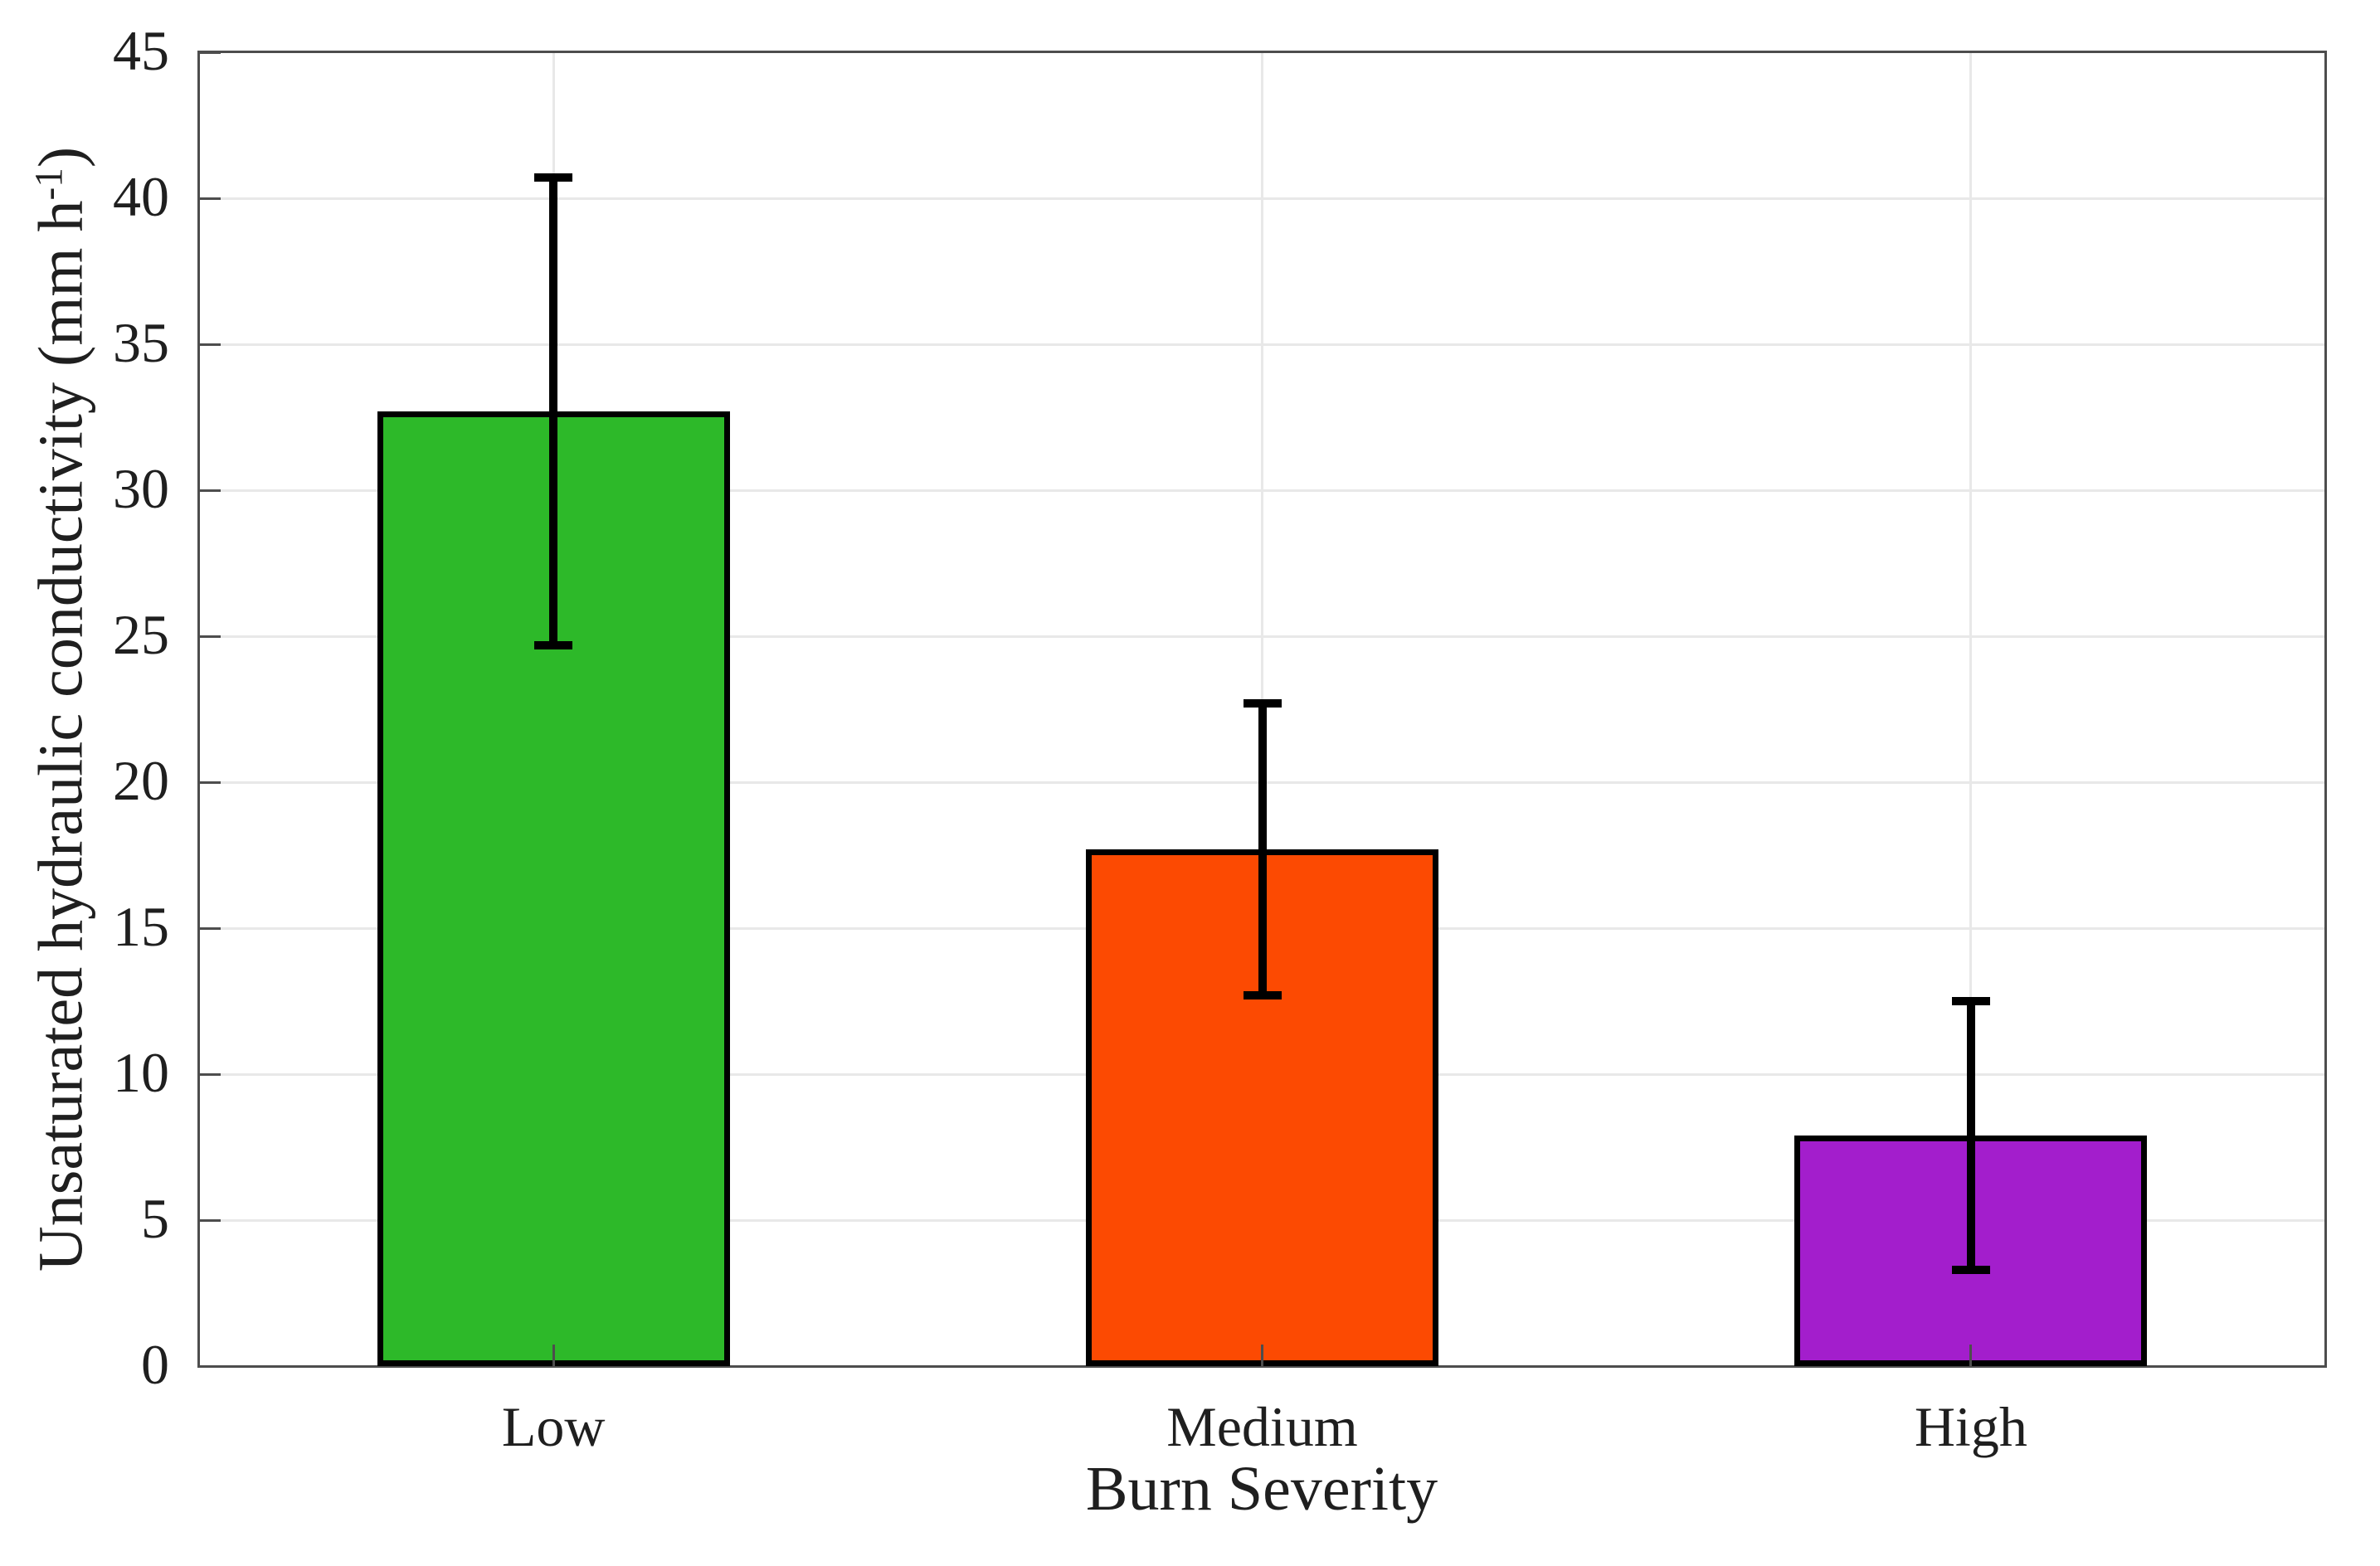 Image resolution: width=2380 pixels, height=1566 pixels. What do you see at coordinates (553, 177) in the screenshot?
I see `error-bar-cap-top-low` at bounding box center [553, 177].